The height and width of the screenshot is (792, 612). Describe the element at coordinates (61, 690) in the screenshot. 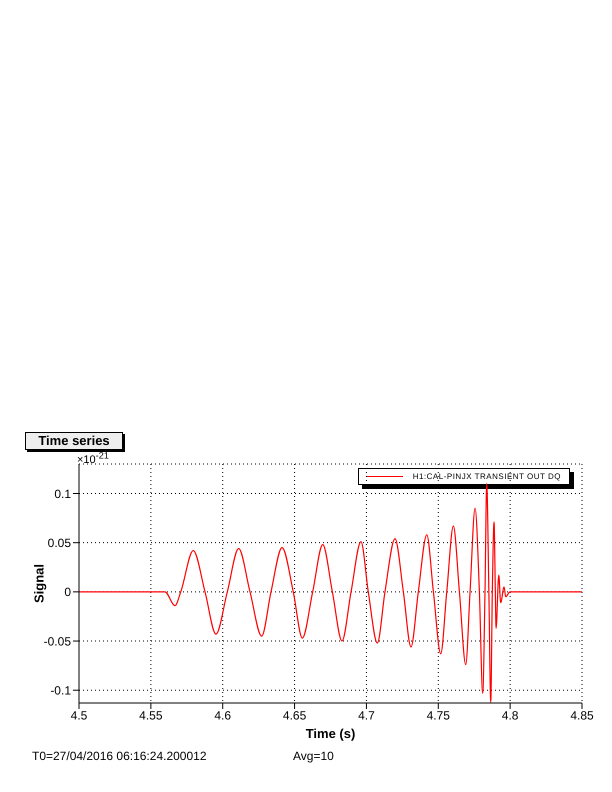

I see `y-tick-label: -0.1` at that location.